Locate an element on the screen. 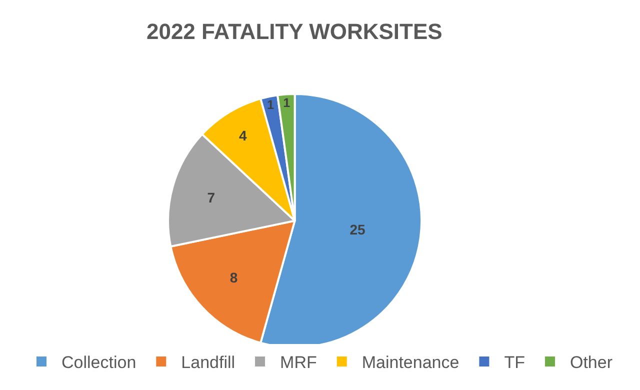 The image size is (640, 390). legend-label: TF is located at coordinates (514, 362).